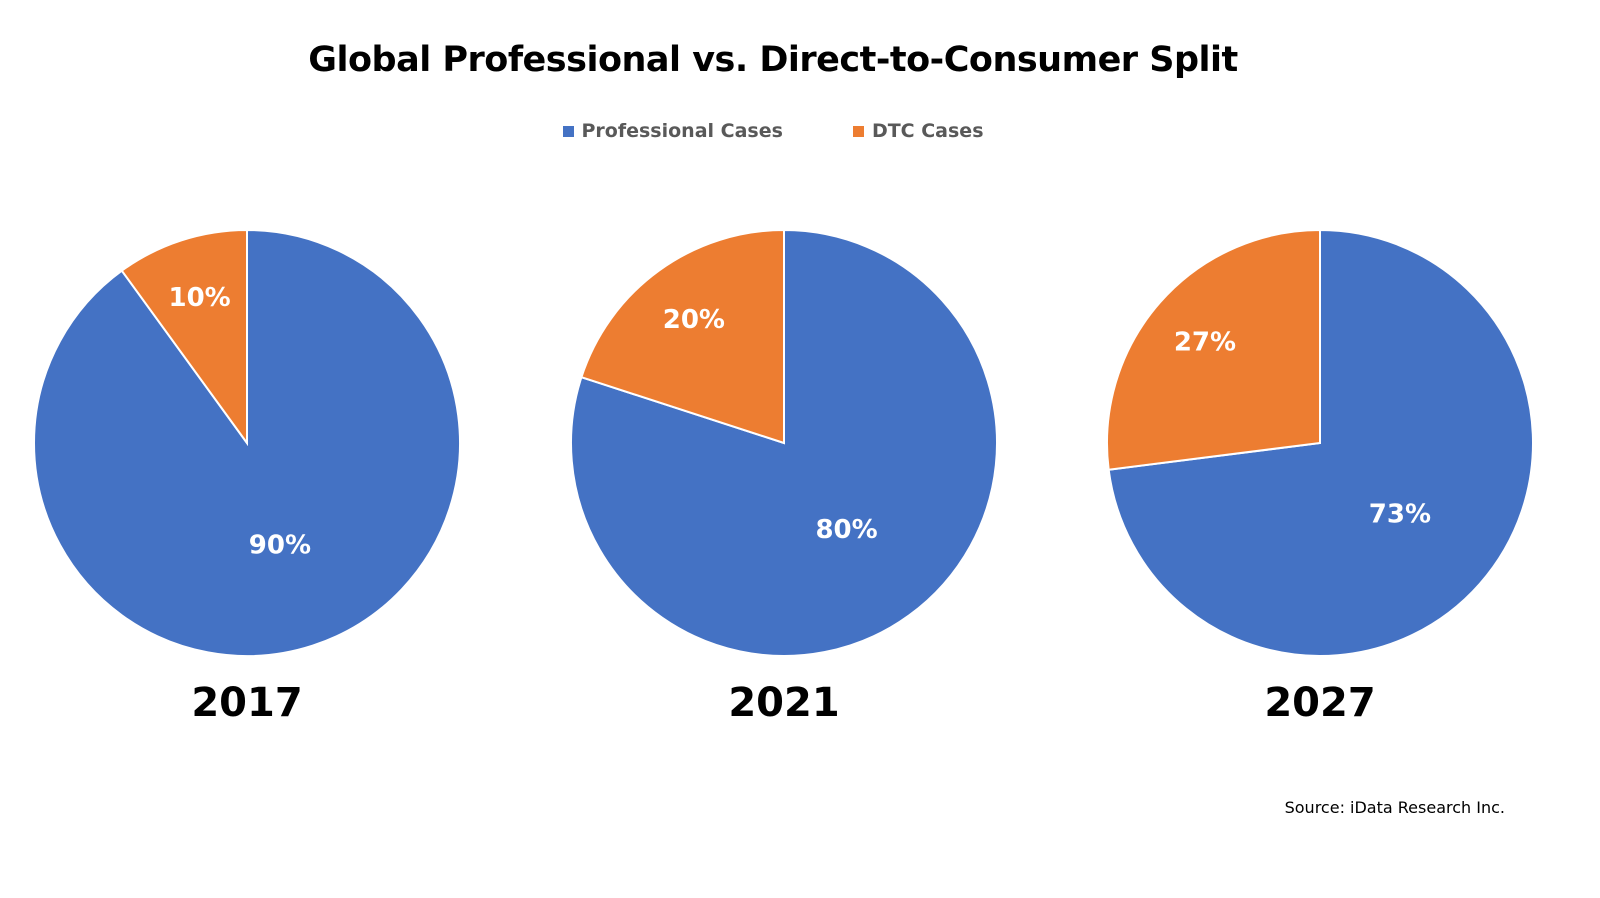 This screenshot has height=898, width=1600. What do you see at coordinates (246, 703) in the screenshot?
I see `pie-year-label-2017: 2017` at bounding box center [246, 703].